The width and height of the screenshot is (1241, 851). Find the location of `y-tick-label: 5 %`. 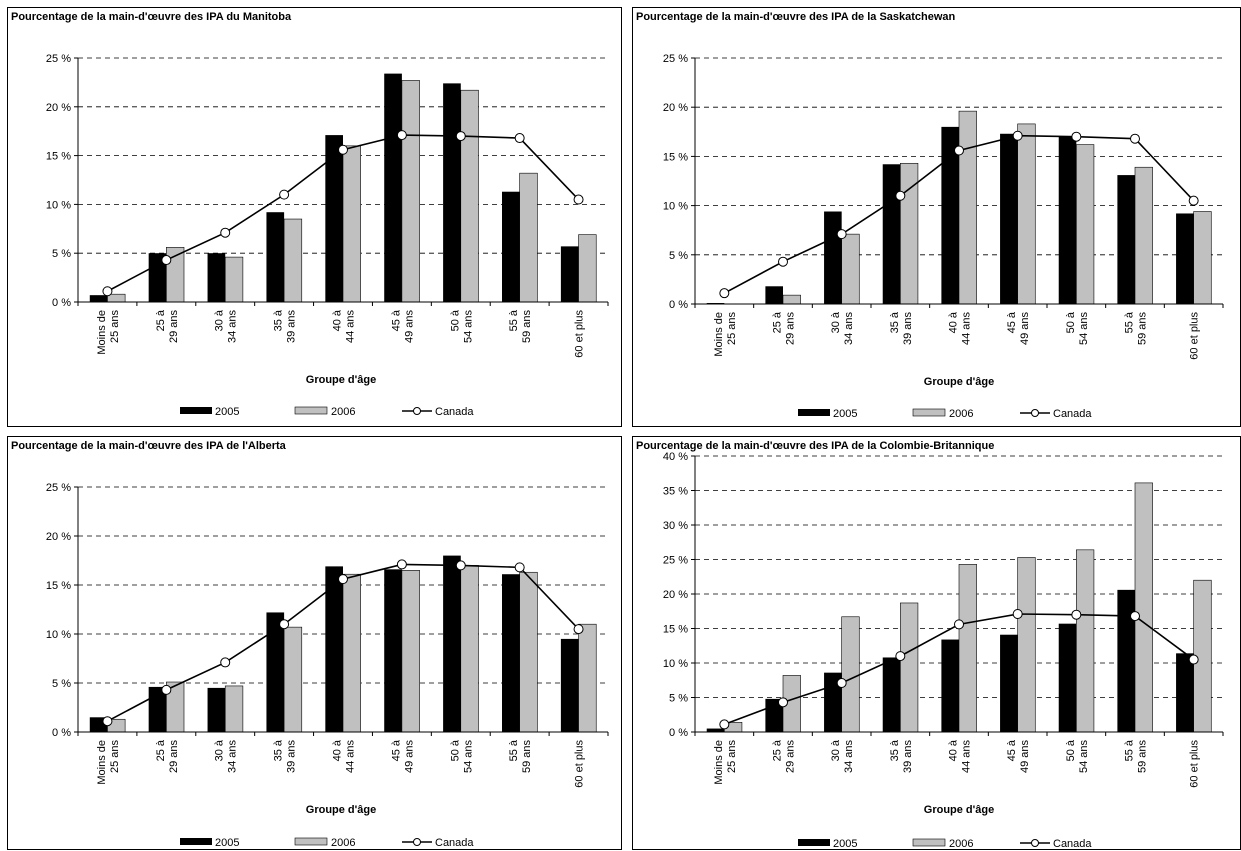

y-tick-label: 5 % is located at coordinates (678, 256).